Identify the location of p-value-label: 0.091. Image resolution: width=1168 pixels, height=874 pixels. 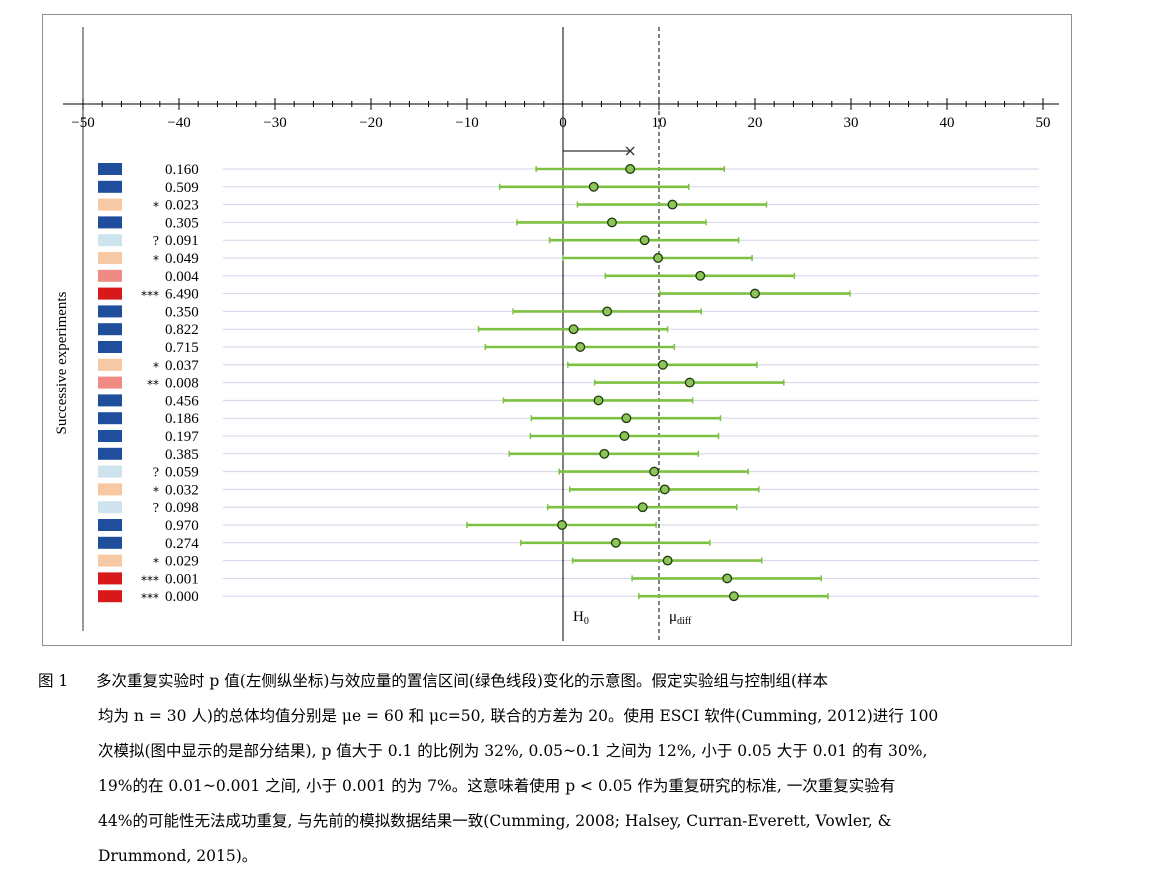
(182, 241).